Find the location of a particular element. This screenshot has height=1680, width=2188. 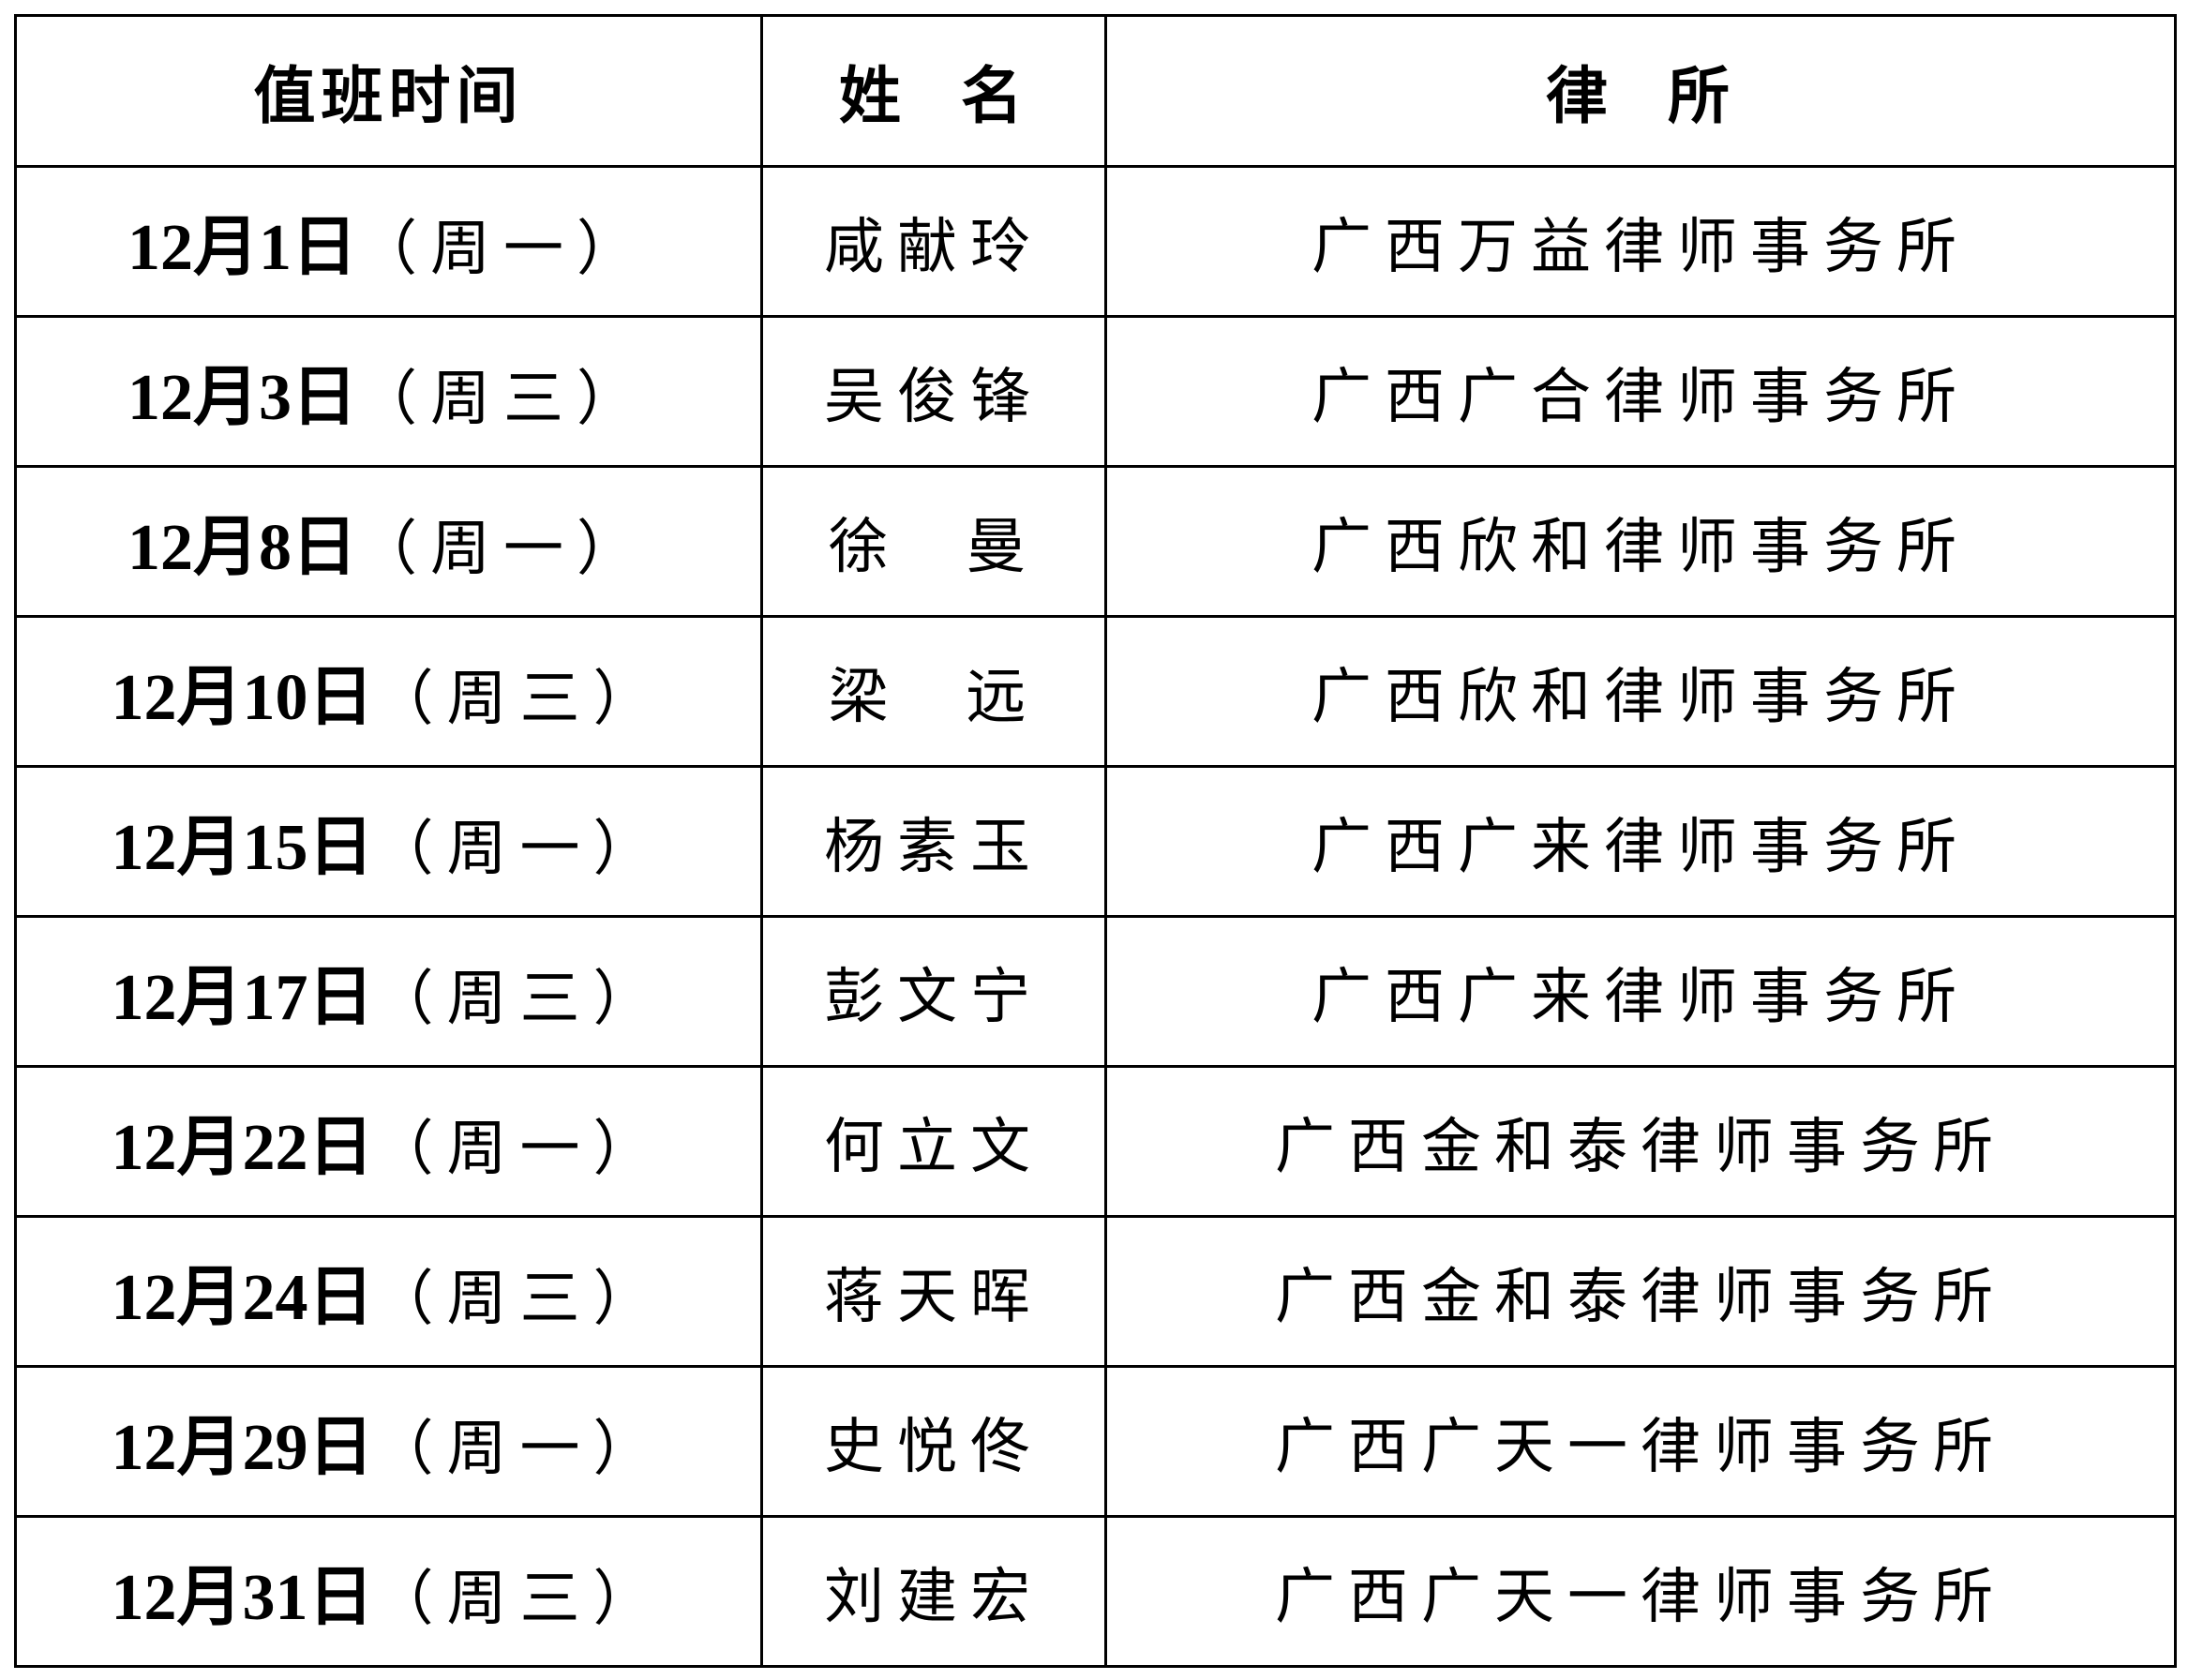

duty-time-cell: 12月24日（周三） is located at coordinates (388, 1291).